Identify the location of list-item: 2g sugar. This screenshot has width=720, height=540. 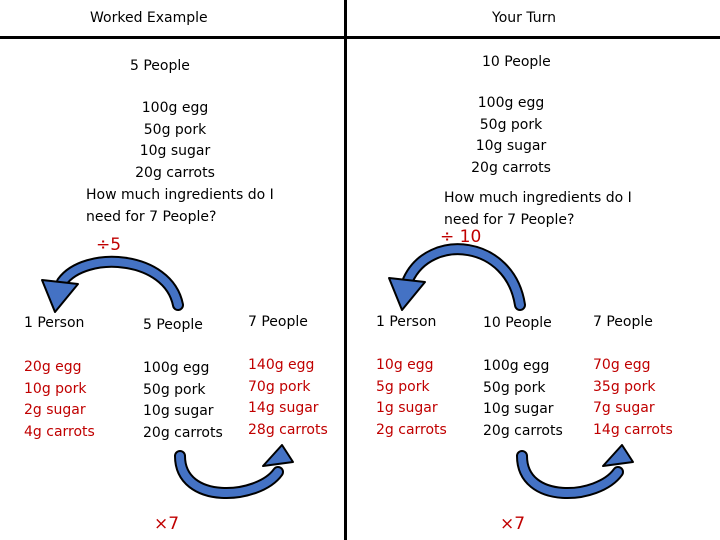
(55, 410).